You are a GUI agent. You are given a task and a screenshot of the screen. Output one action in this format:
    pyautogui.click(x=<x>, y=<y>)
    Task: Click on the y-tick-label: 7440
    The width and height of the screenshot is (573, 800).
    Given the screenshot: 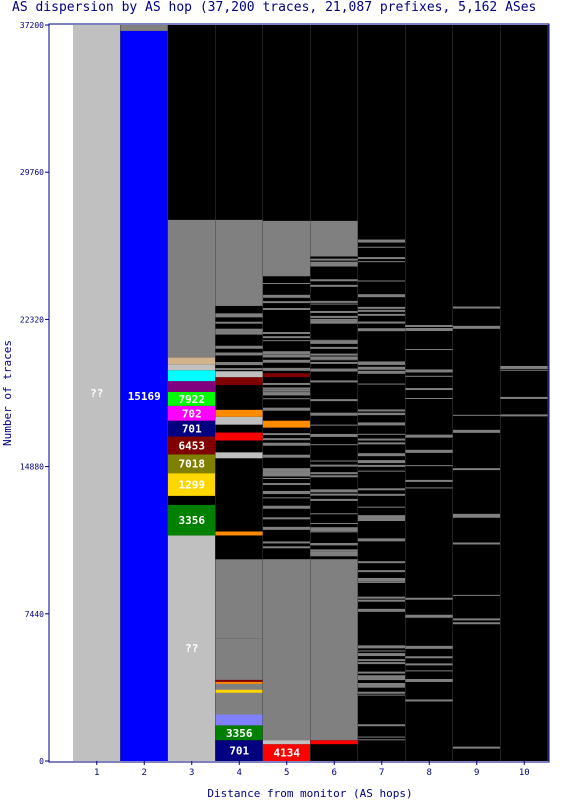 What is the action you would take?
    pyautogui.click(x=34, y=614)
    